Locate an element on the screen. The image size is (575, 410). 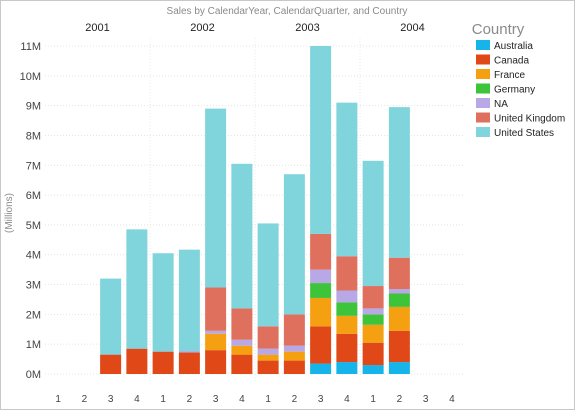
legend-entry: United States is located at coordinates (524, 133).